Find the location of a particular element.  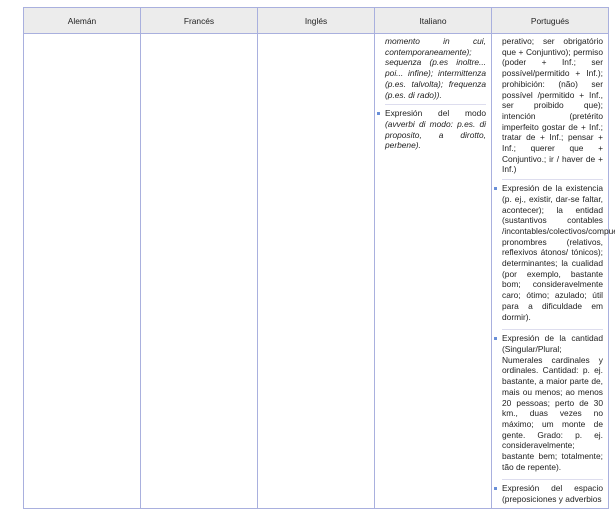

header-portugues: Portugués is located at coordinates (550, 20).